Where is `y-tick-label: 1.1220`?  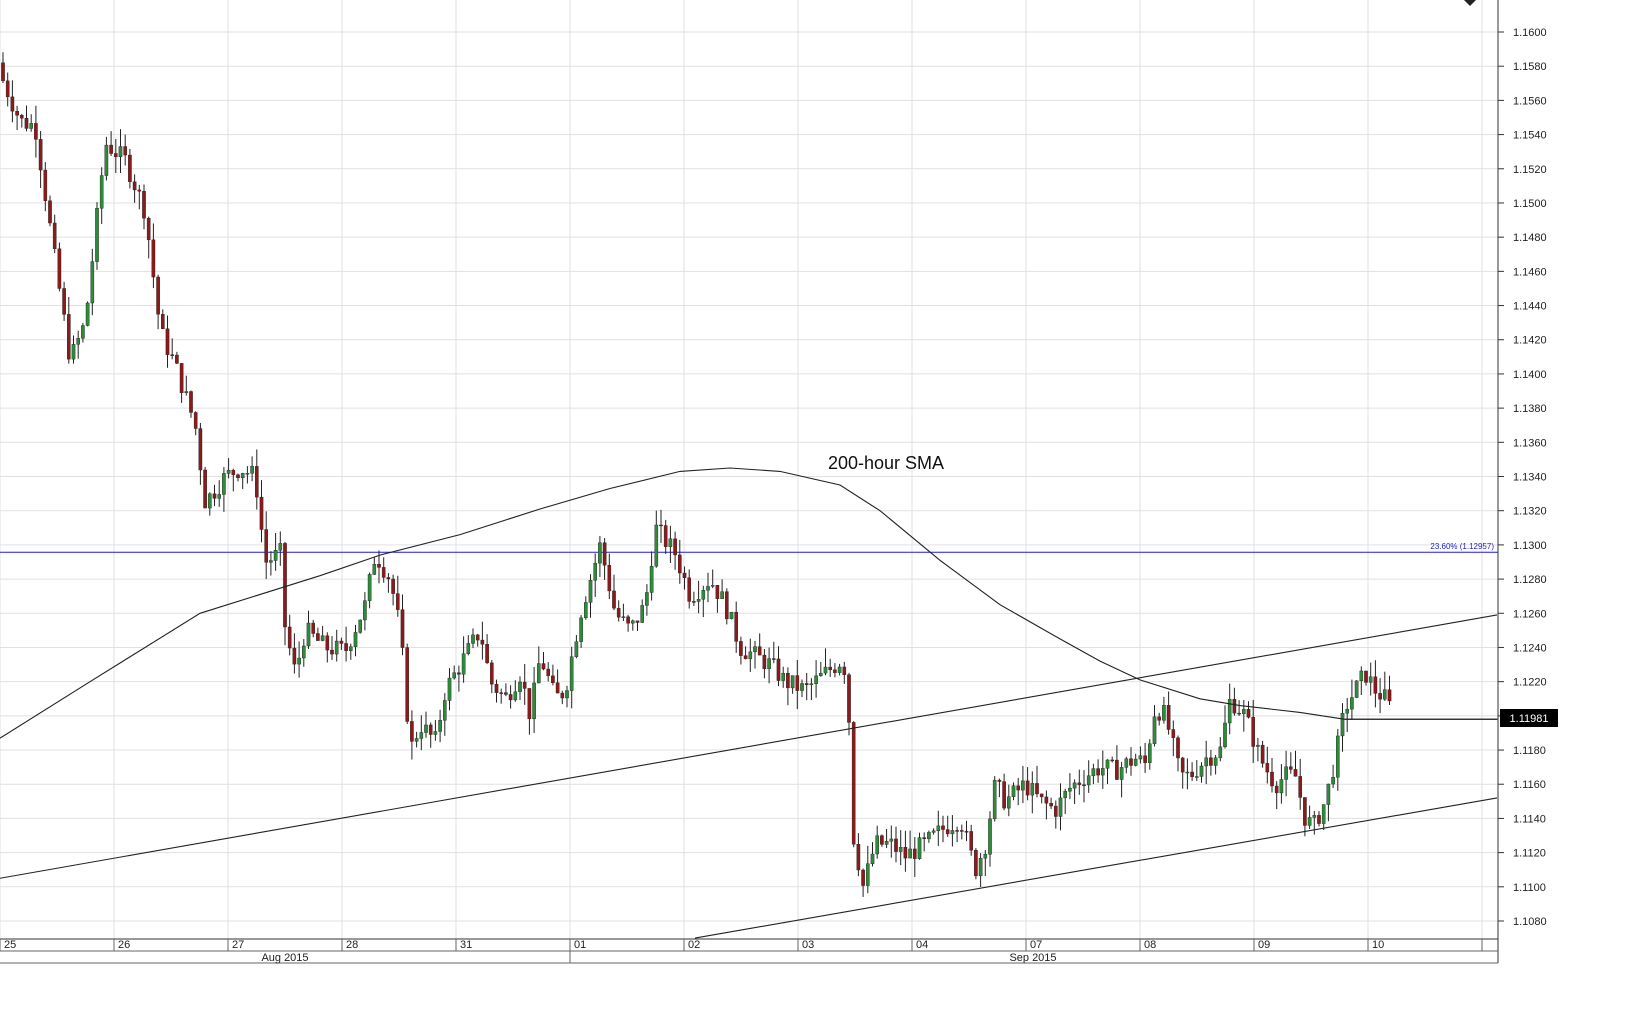
y-tick-label: 1.1220 is located at coordinates (1530, 683).